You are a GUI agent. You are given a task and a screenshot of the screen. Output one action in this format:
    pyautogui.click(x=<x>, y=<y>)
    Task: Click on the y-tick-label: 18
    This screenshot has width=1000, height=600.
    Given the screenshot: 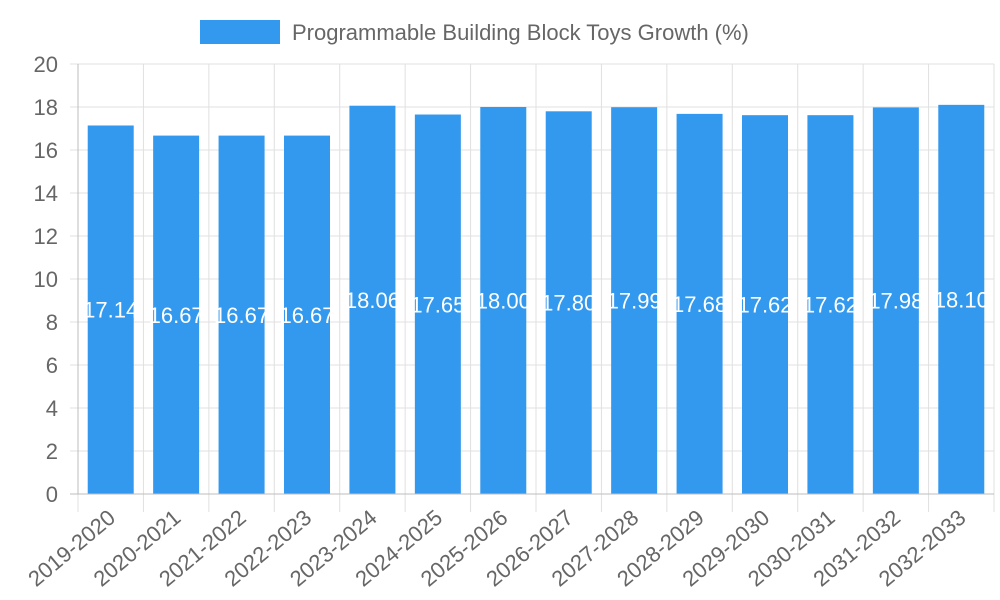 What is the action you would take?
    pyautogui.click(x=46, y=107)
    